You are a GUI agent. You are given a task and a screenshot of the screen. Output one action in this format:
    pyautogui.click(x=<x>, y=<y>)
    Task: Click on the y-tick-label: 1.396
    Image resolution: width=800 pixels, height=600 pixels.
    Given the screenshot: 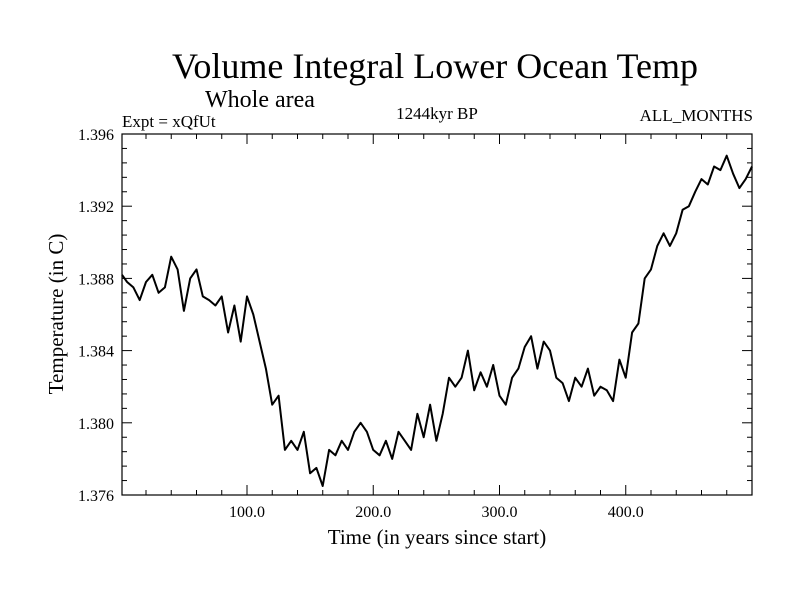 What is the action you would take?
    pyautogui.click(x=96, y=135)
    